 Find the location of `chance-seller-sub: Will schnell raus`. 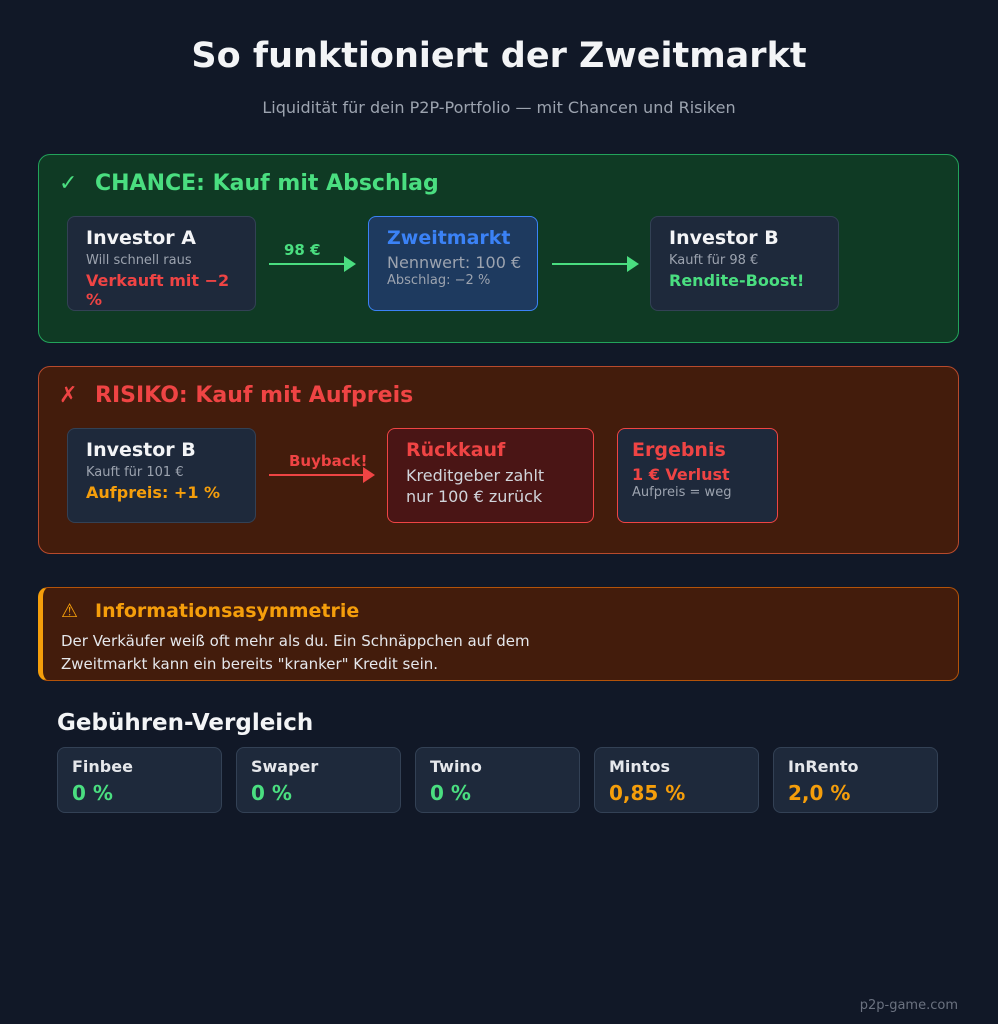

chance-seller-sub: Will schnell raus is located at coordinates (139, 260).